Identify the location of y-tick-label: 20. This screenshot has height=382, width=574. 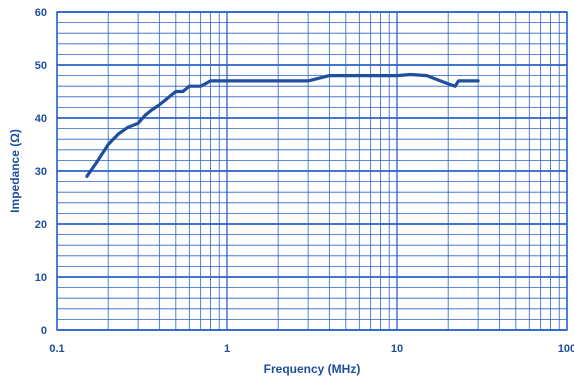
(41, 225).